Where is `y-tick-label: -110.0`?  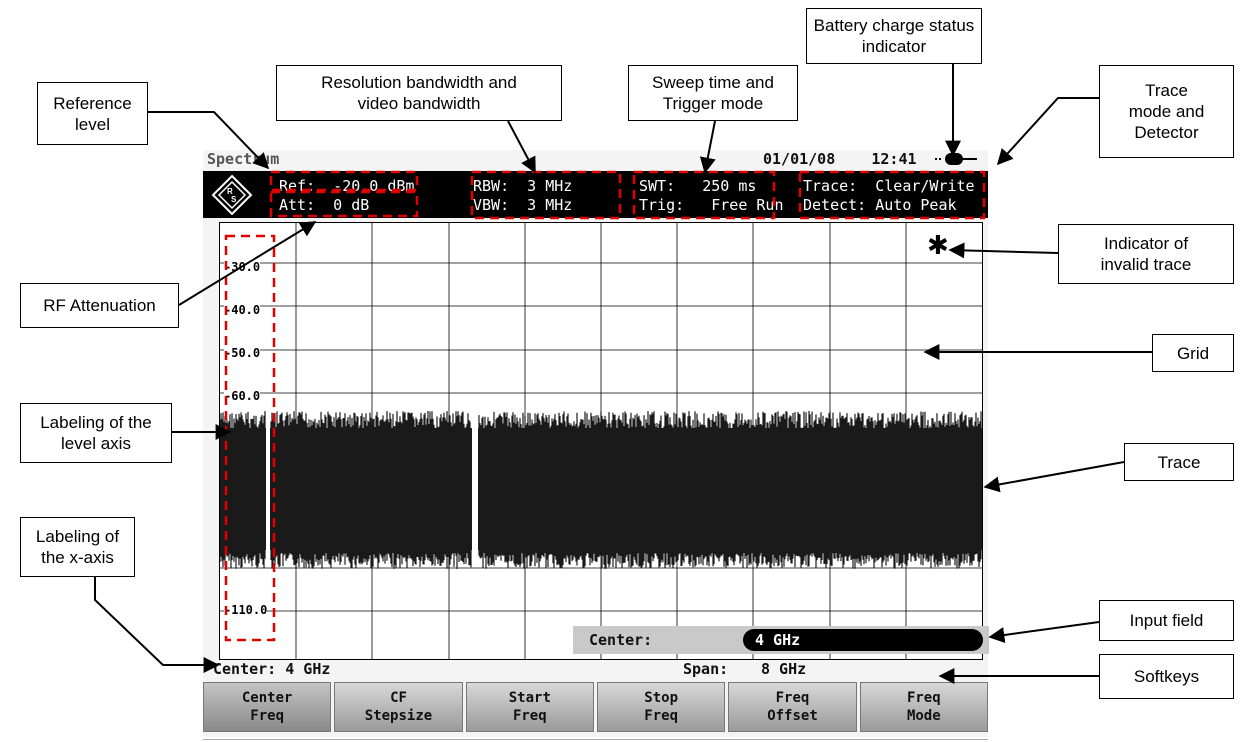
y-tick-label: -110.0 is located at coordinates (246, 610).